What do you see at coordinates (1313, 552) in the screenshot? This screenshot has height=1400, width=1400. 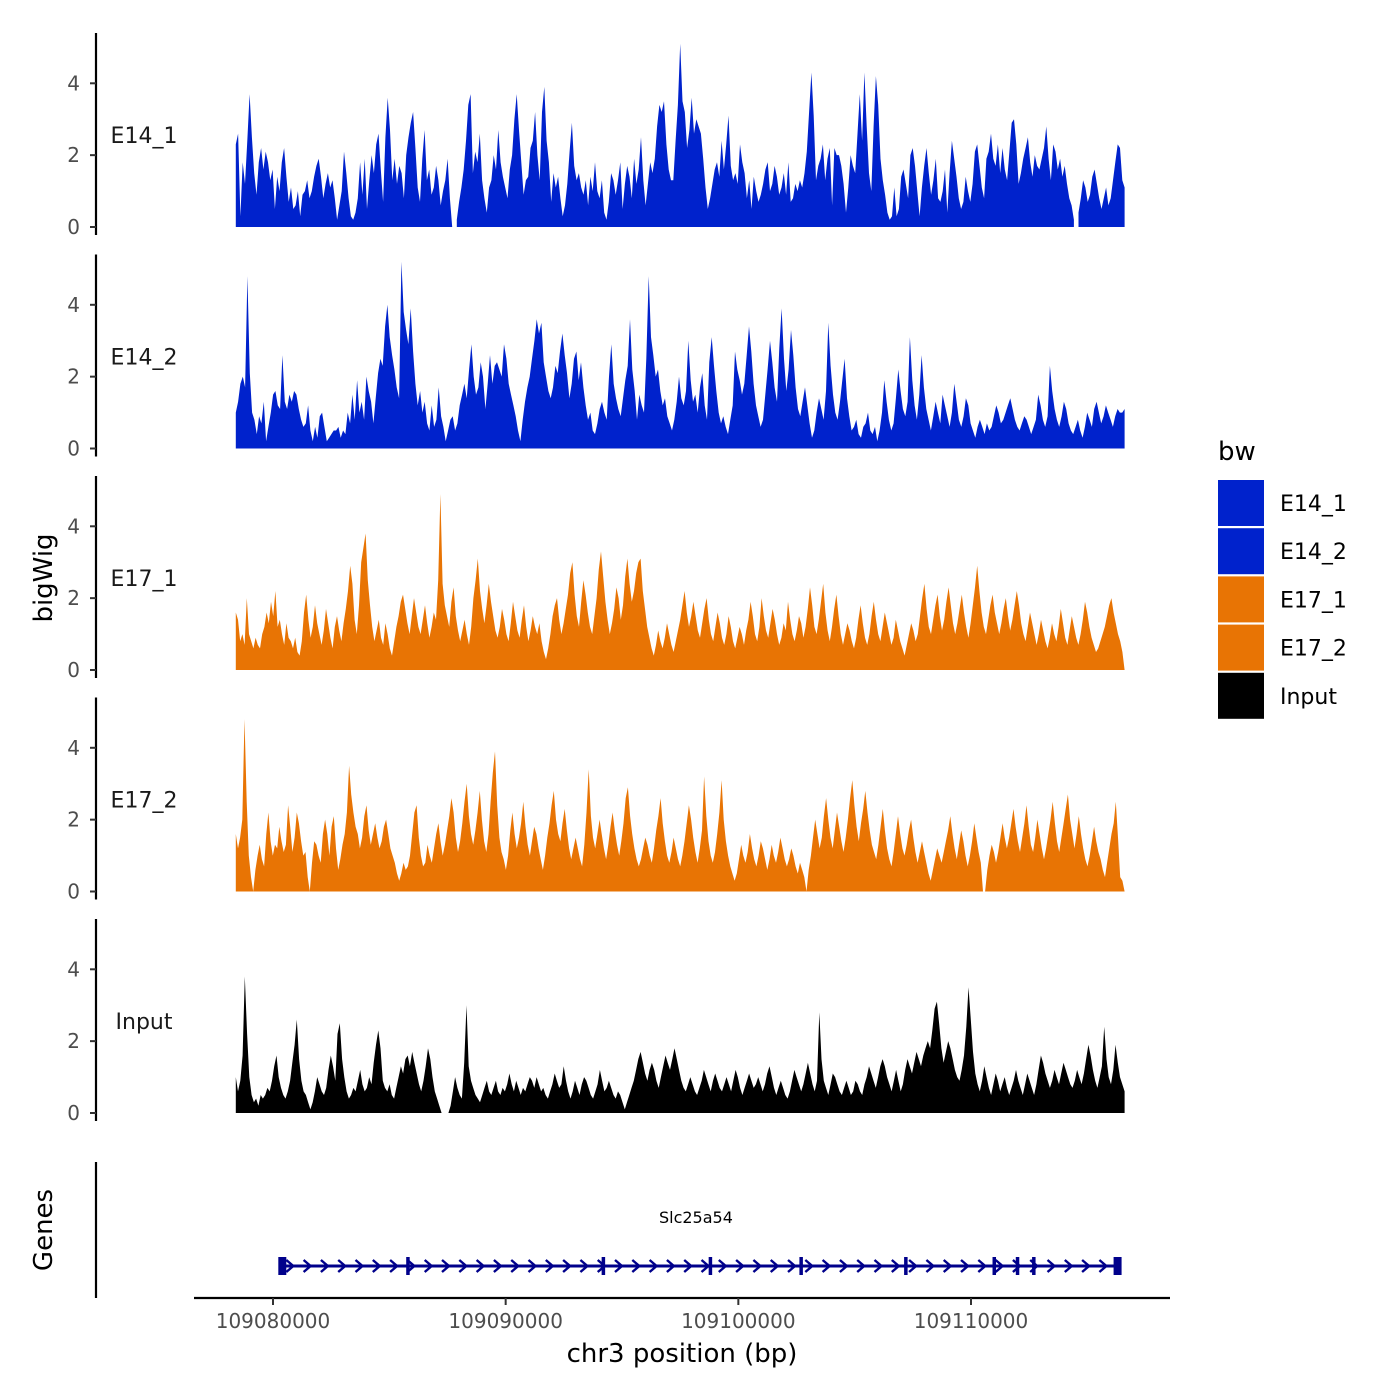 I see `legend-label: E14_2` at bounding box center [1313, 552].